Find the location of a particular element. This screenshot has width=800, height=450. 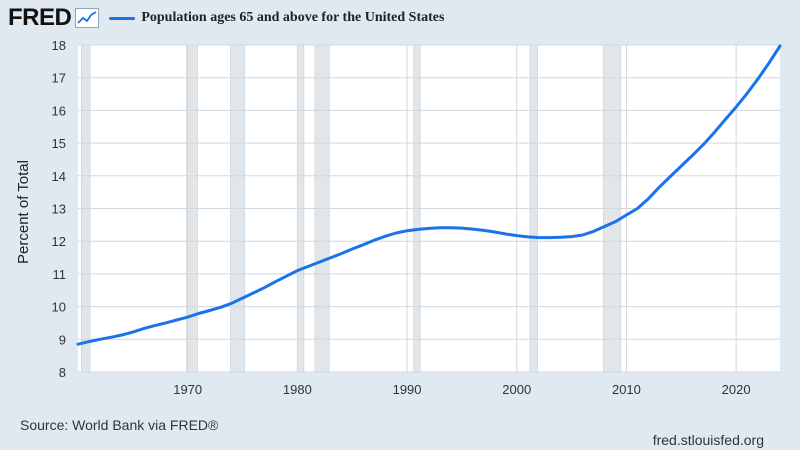

y-tick-label: 12 is located at coordinates (59, 241).